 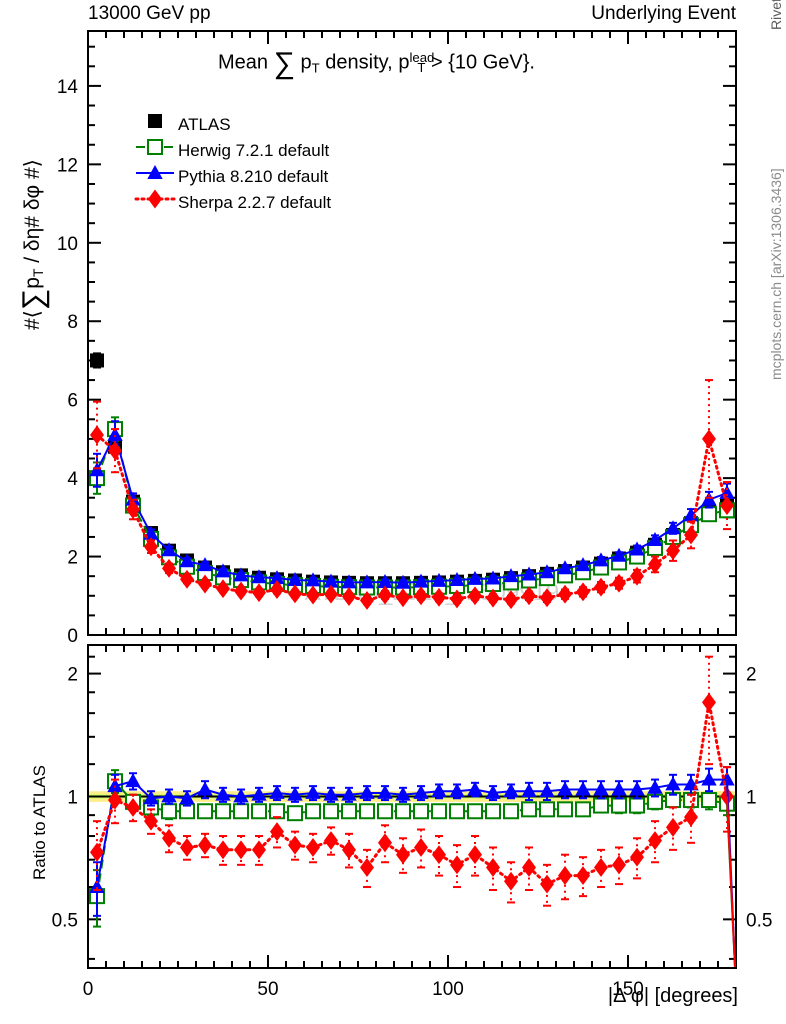 I want to click on legend-item-herwig: Herwig 7.2.1 default, so click(x=254, y=151).